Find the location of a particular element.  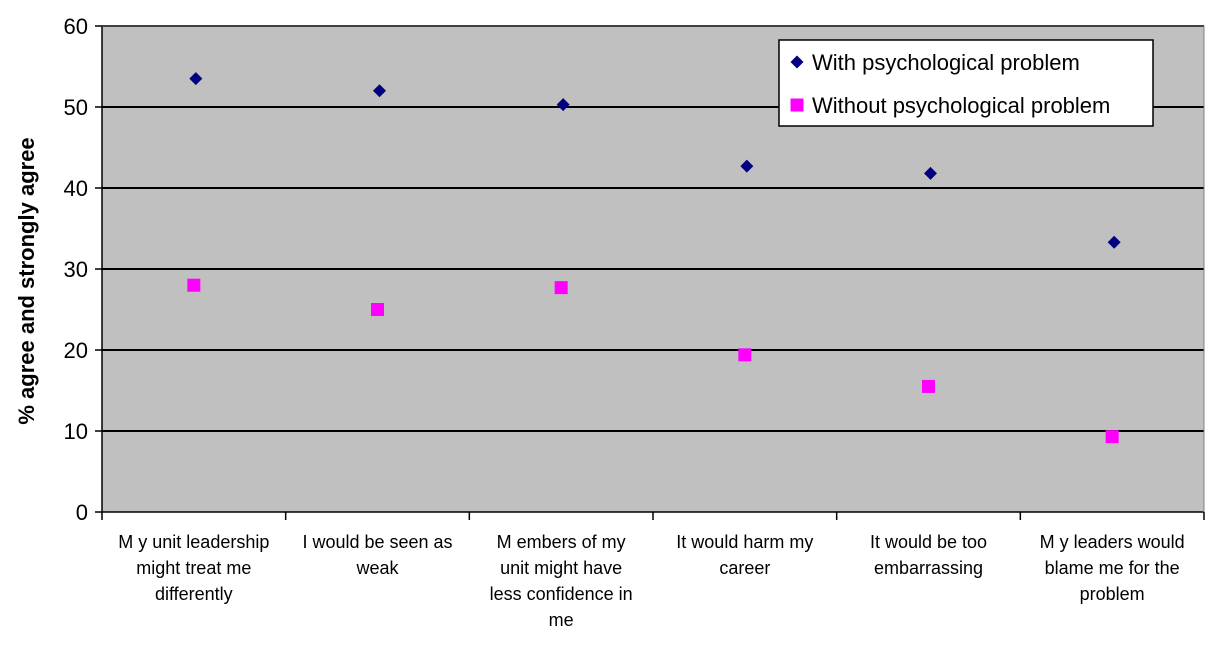

legend-label: With psychological problem is located at coordinates (946, 62).